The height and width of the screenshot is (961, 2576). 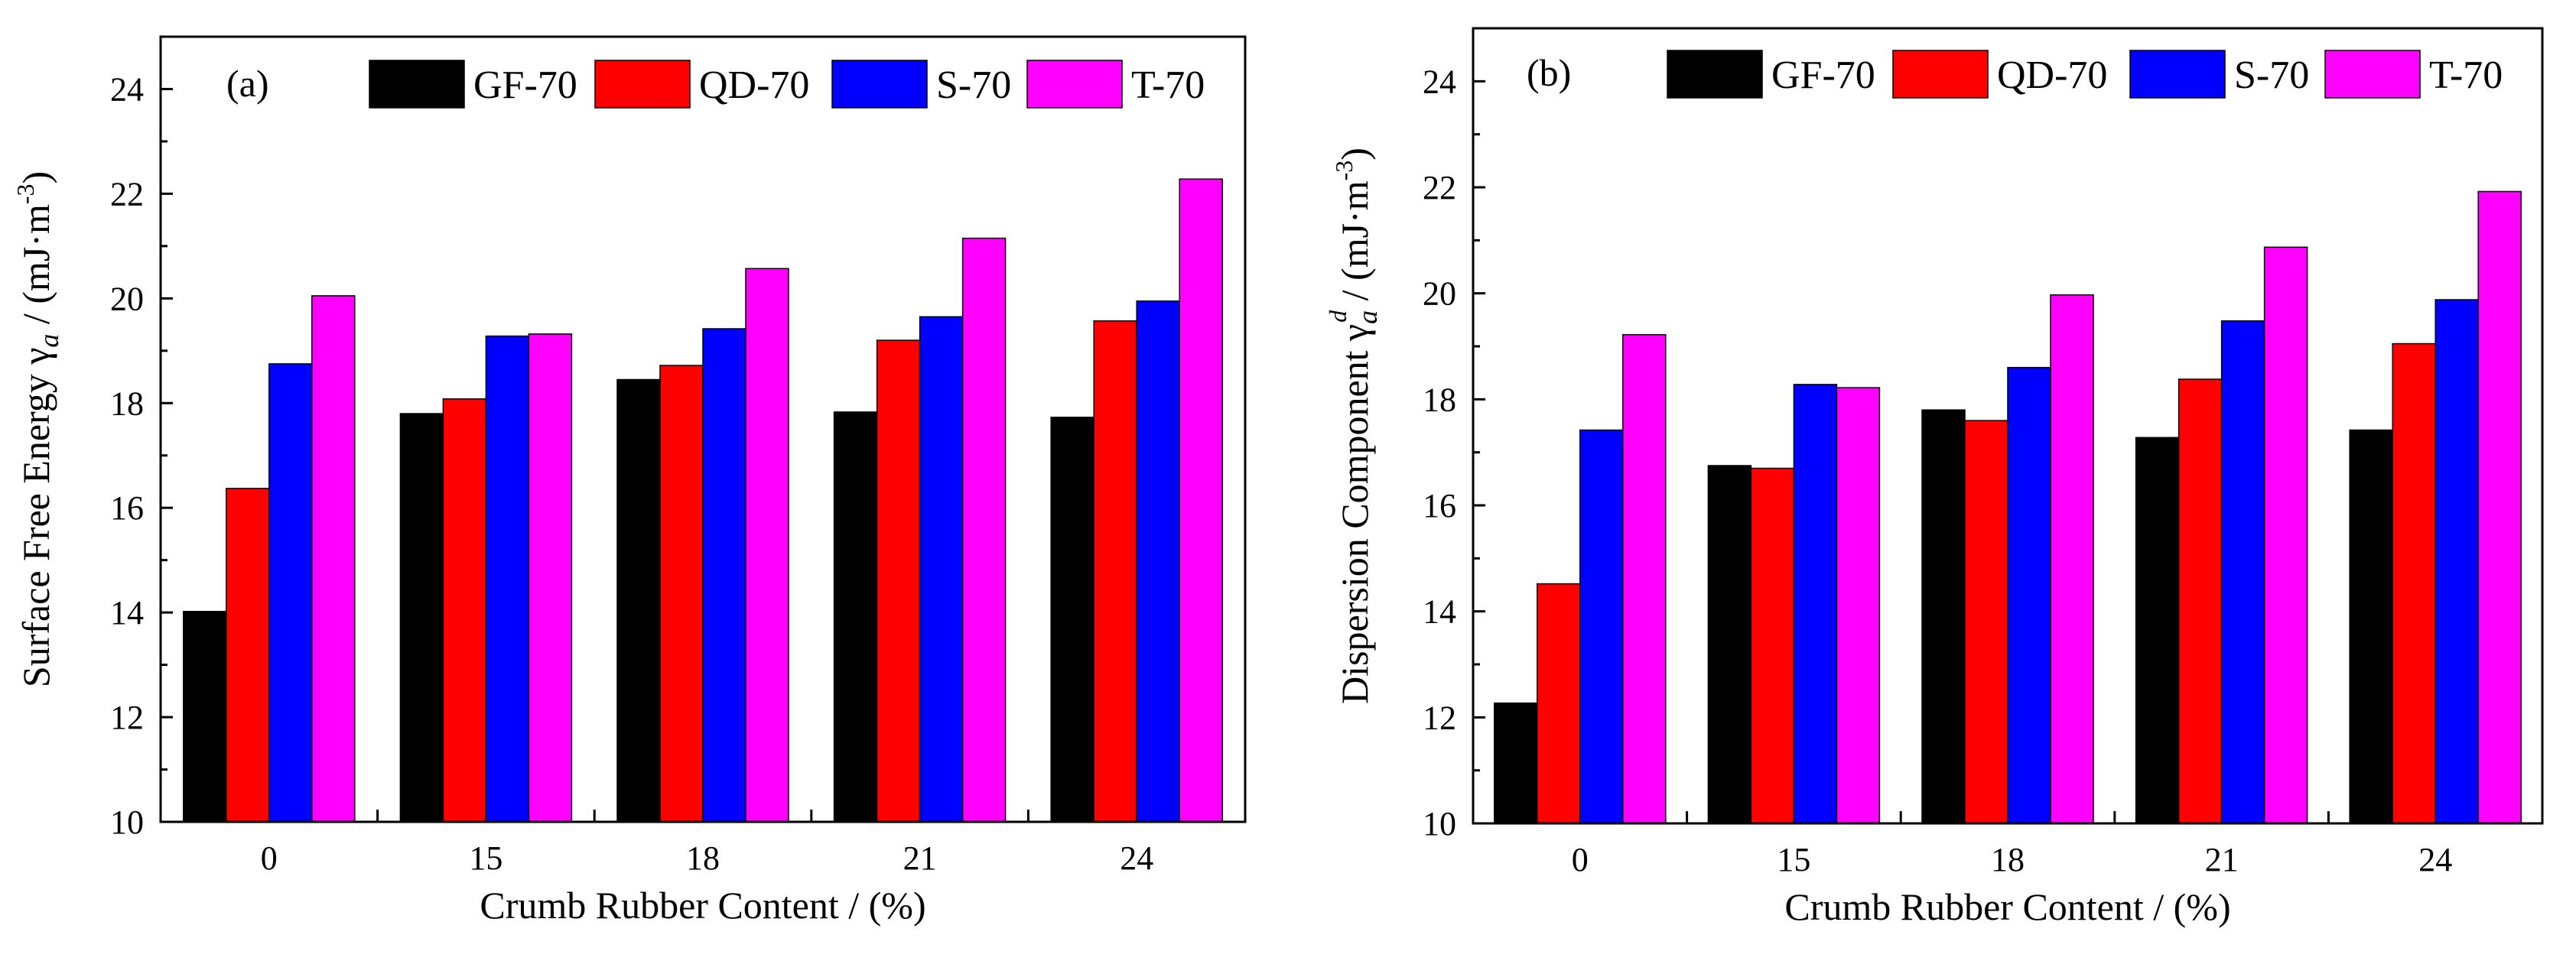 I want to click on y-tick-label: 22, so click(x=1439, y=187).